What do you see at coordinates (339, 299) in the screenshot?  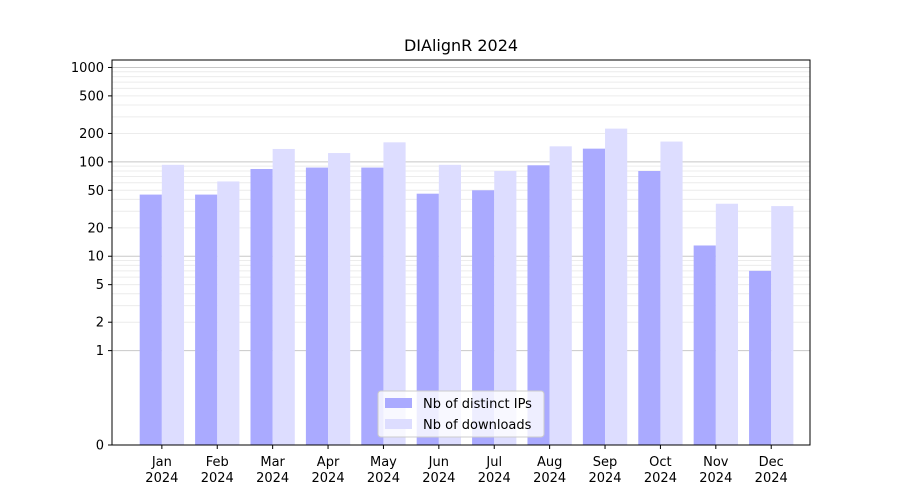 I see `bar-downloads-apr` at bounding box center [339, 299].